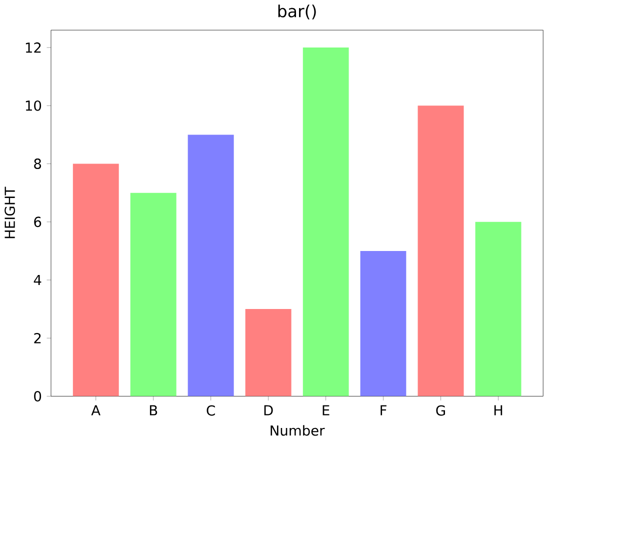  I want to click on x-tick-label: D, so click(268, 410).